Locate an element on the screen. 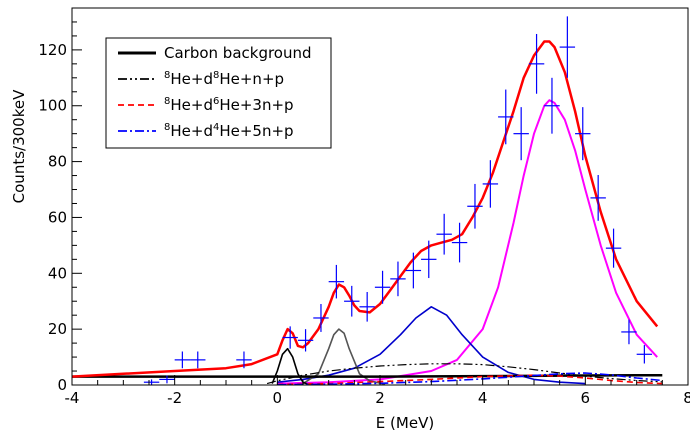  x-tick-label: 4 is located at coordinates (483, 398).